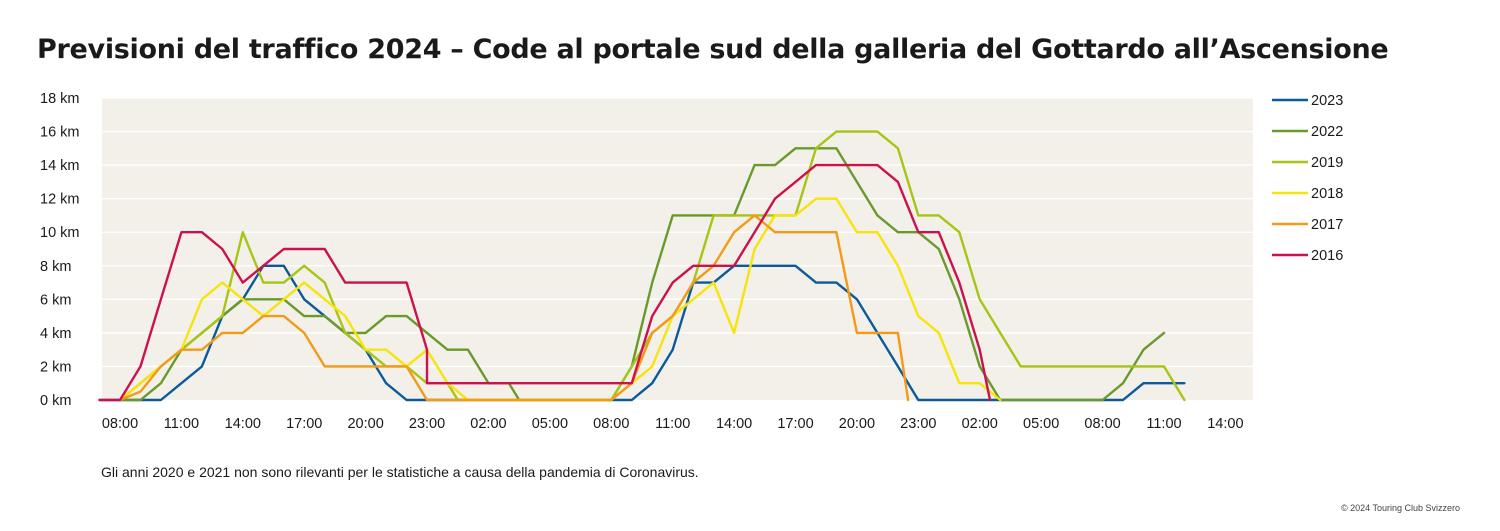  Describe the element at coordinates (55, 300) in the screenshot. I see `y-tick-label: 6 km` at that location.